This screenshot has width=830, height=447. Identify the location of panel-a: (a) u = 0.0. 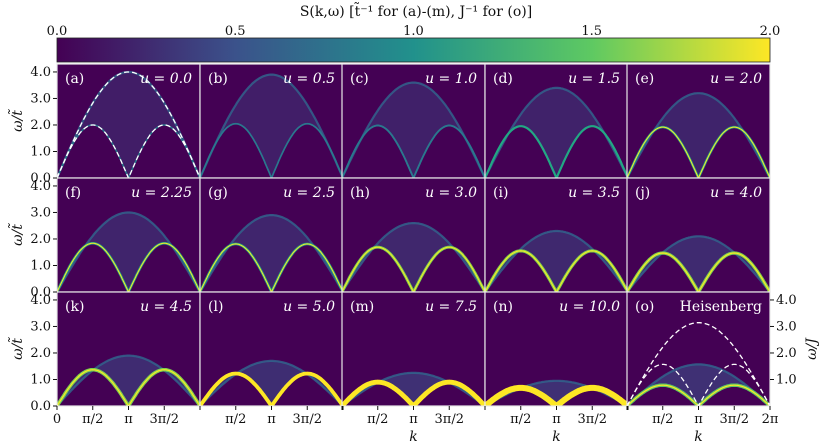
(128, 121).